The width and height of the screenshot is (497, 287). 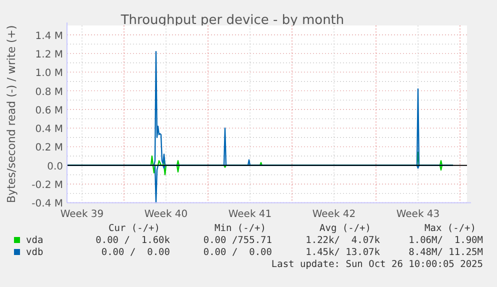 I want to click on x-tick-label: Week 41, so click(x=250, y=214).